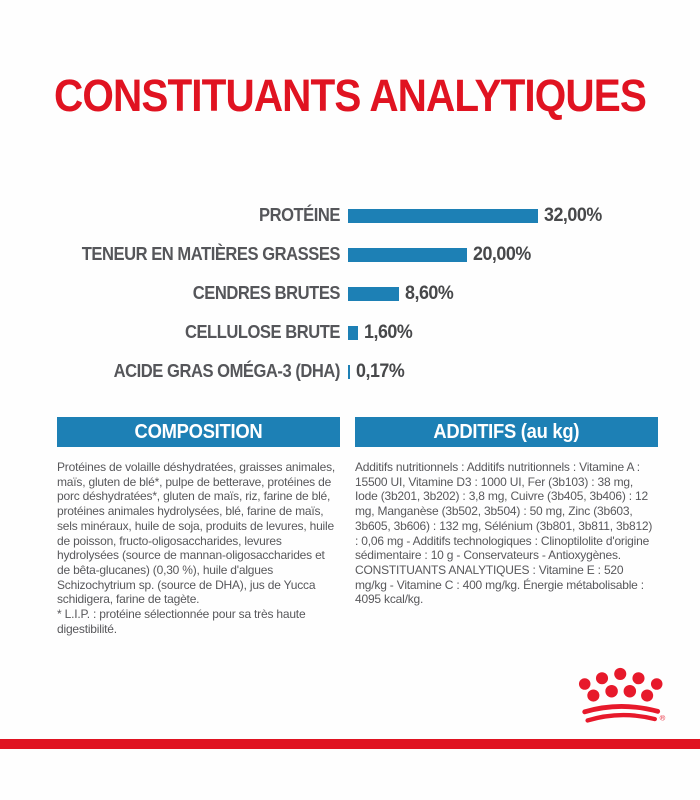 The height and width of the screenshot is (800, 700). I want to click on chart-category-label: ACIDE GRAS OMÉGA-3 (DHA), so click(227, 371).